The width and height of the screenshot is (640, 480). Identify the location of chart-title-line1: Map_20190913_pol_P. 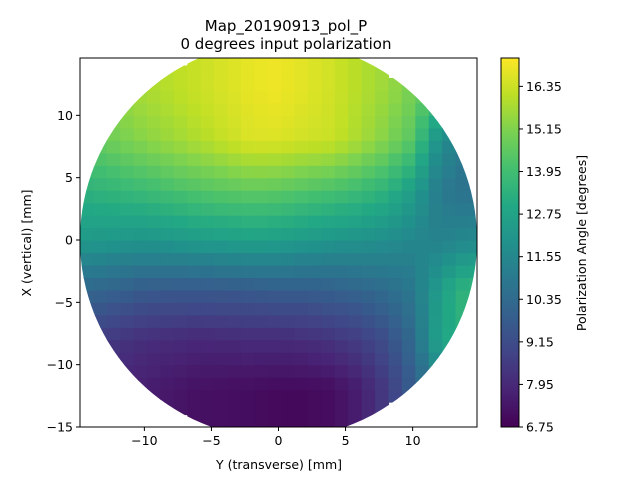
(286, 26).